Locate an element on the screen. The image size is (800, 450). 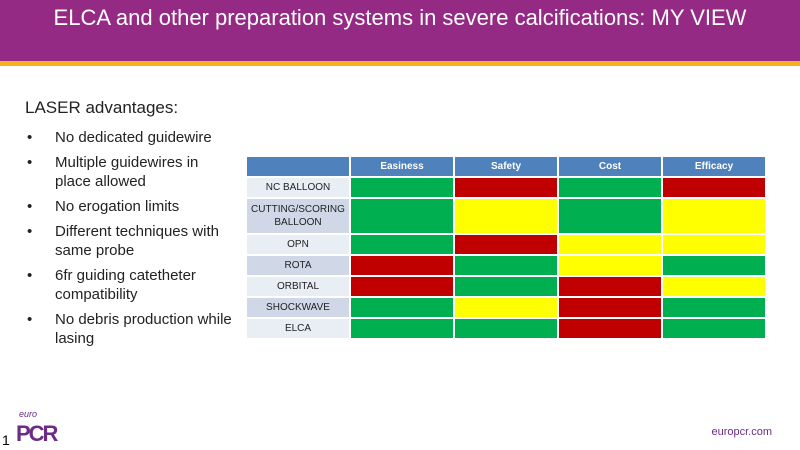
table-row: ROTA is located at coordinates (506, 265).